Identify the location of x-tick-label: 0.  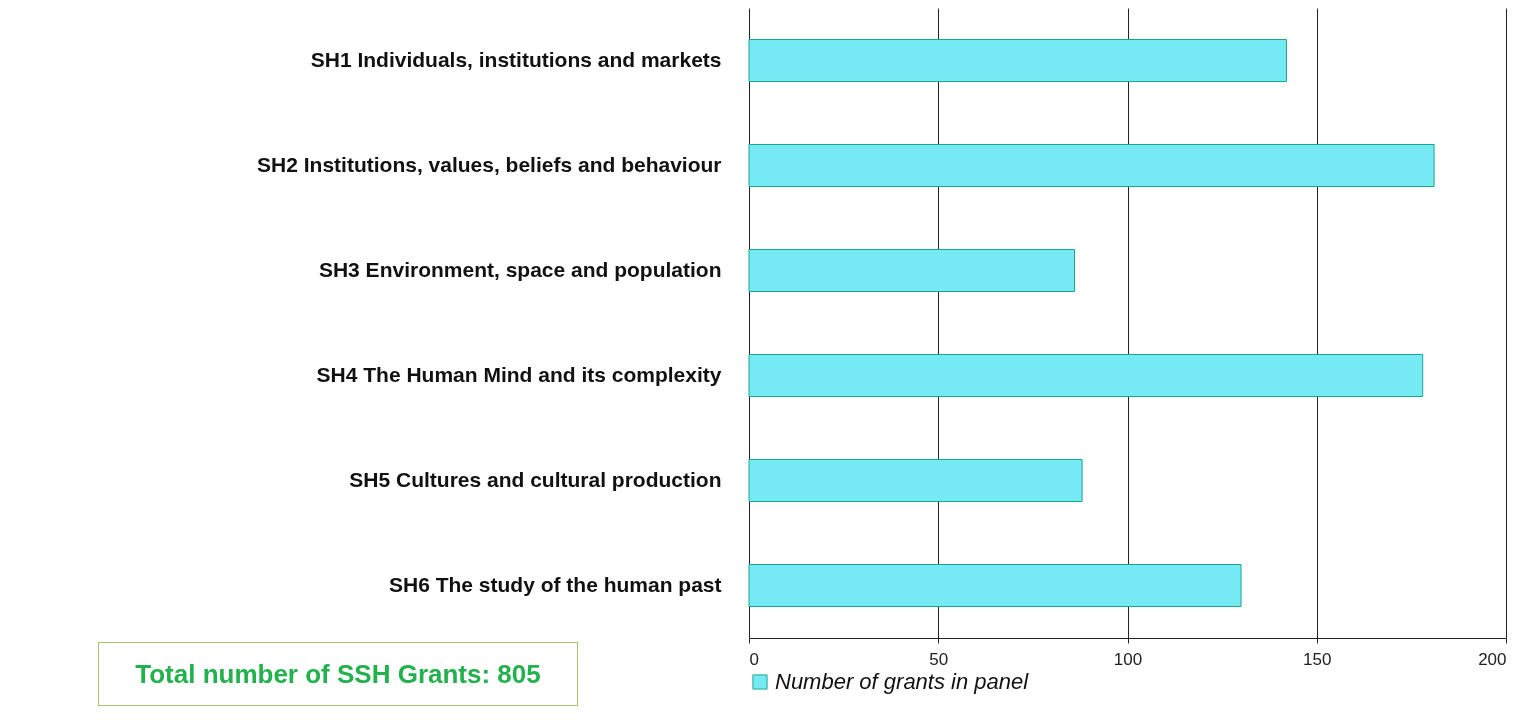
(754, 659).